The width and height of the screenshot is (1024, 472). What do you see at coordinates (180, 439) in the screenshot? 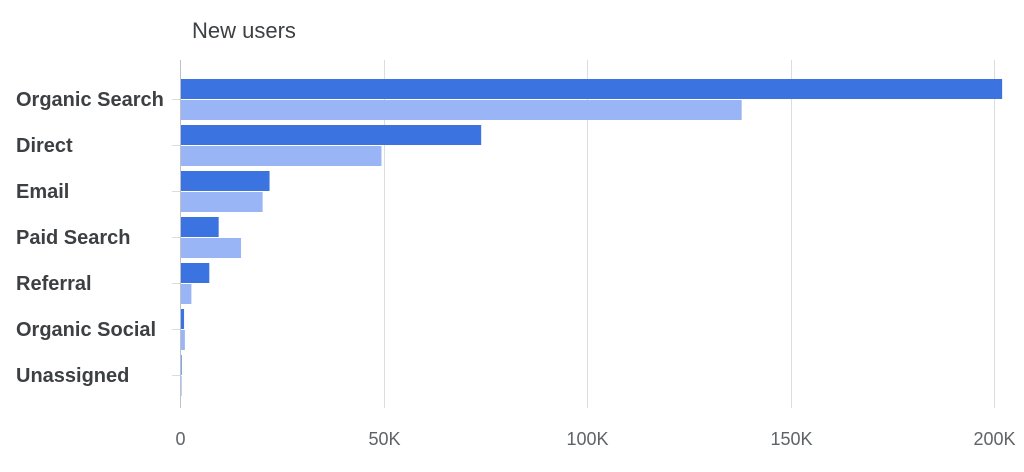
I see `x-tick-label-0: 0` at bounding box center [180, 439].